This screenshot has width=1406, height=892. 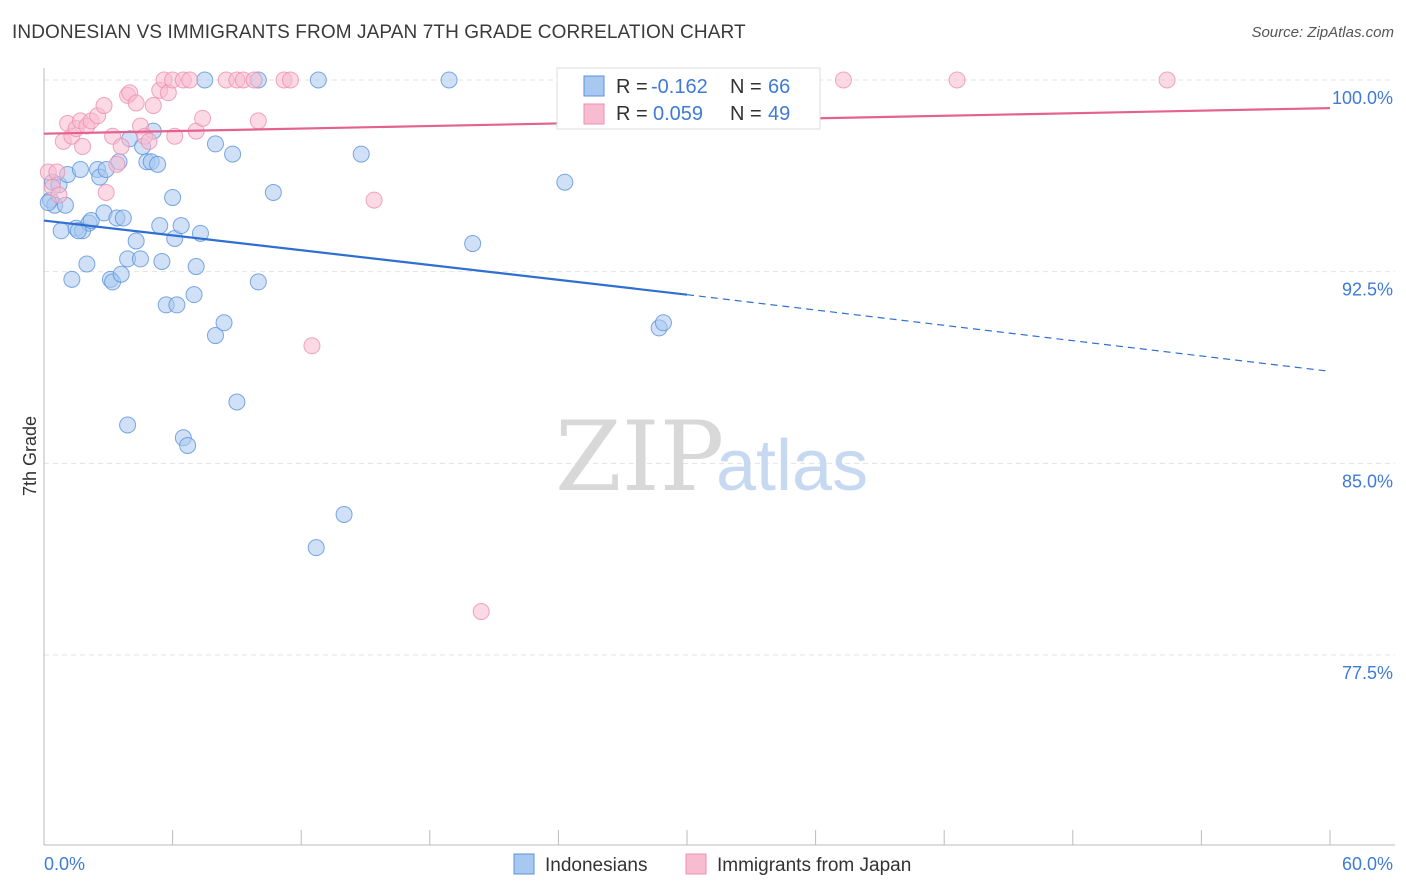 What do you see at coordinates (632, 114) in the screenshot?
I see `legend-r-label-2: R =` at bounding box center [632, 114].